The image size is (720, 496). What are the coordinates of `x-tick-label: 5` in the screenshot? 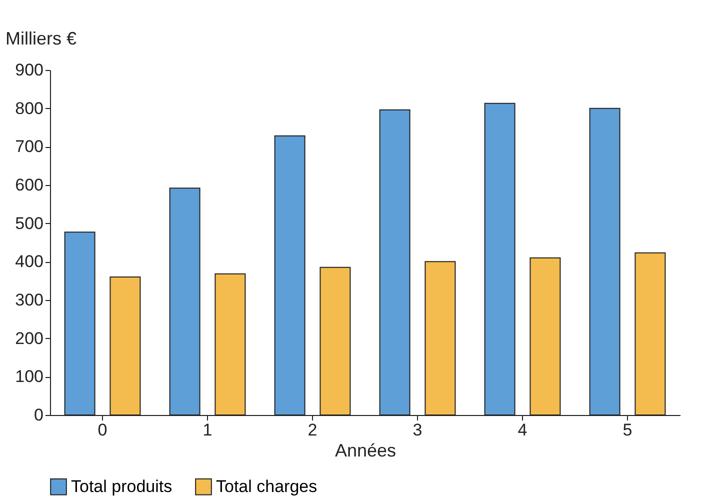 It's located at (627, 430).